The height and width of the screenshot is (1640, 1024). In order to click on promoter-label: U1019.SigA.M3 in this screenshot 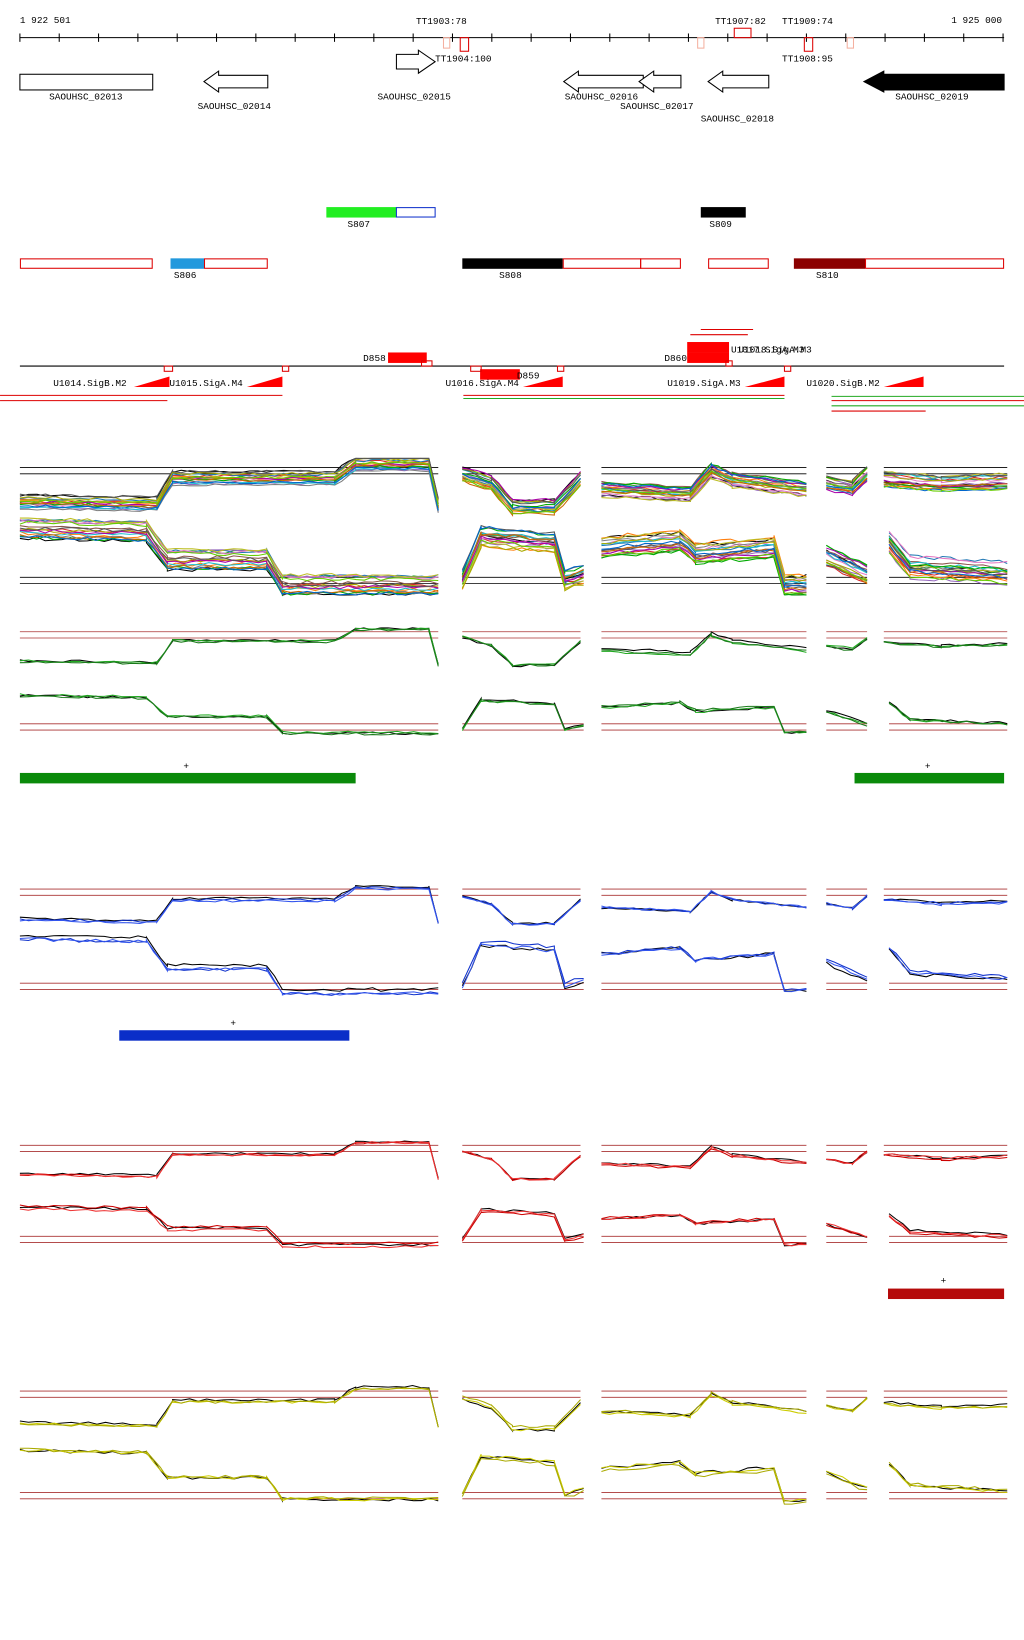, I will do `click(704, 383)`.